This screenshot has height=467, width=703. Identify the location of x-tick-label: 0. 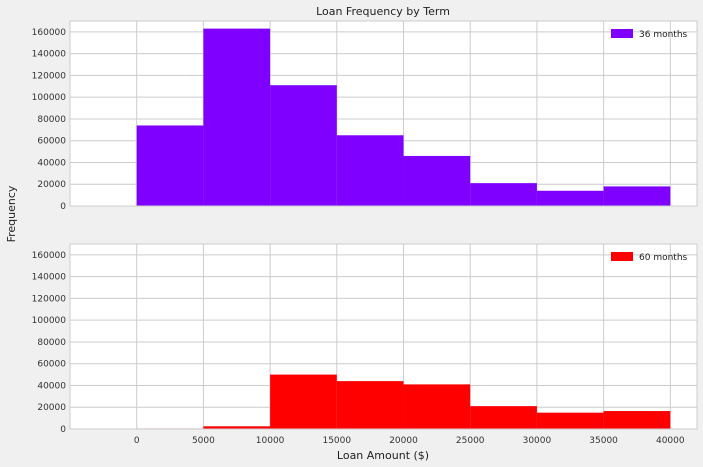
(137, 441).